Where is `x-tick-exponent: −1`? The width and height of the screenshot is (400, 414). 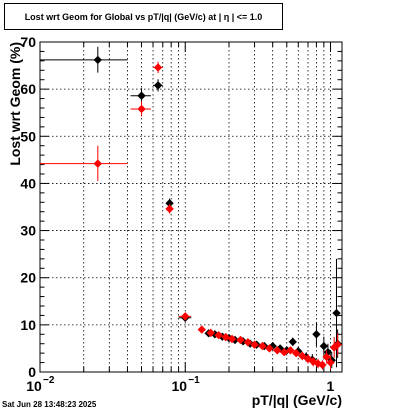
x-tick-exponent: −1 is located at coordinates (194, 380).